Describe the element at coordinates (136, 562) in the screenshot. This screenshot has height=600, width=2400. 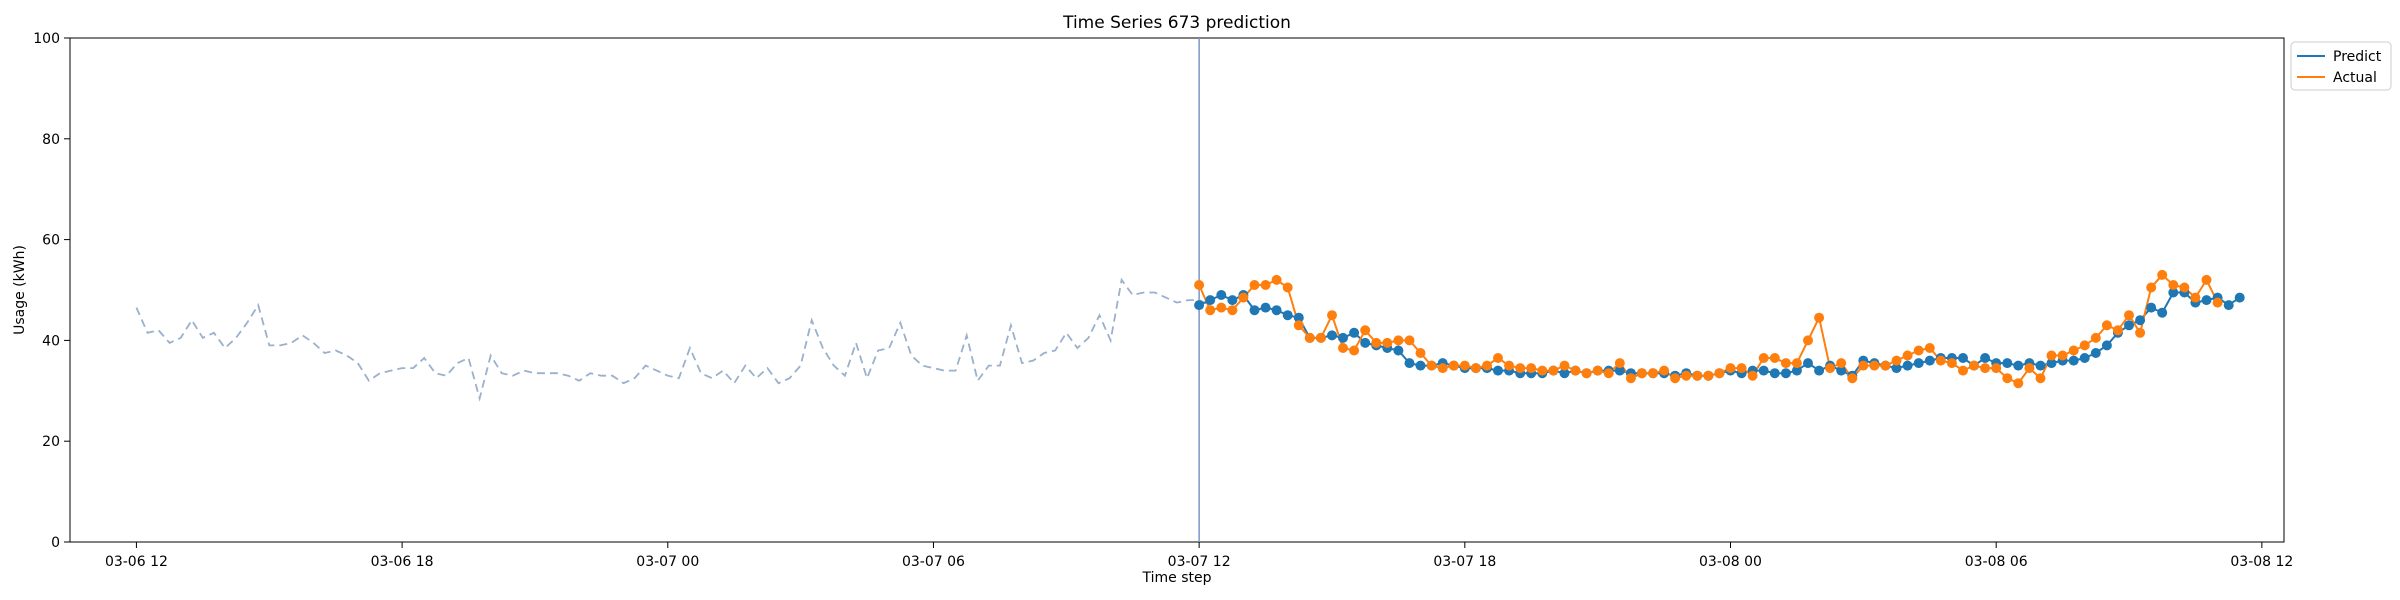
I see `x-tick-label: 03-06 12` at that location.